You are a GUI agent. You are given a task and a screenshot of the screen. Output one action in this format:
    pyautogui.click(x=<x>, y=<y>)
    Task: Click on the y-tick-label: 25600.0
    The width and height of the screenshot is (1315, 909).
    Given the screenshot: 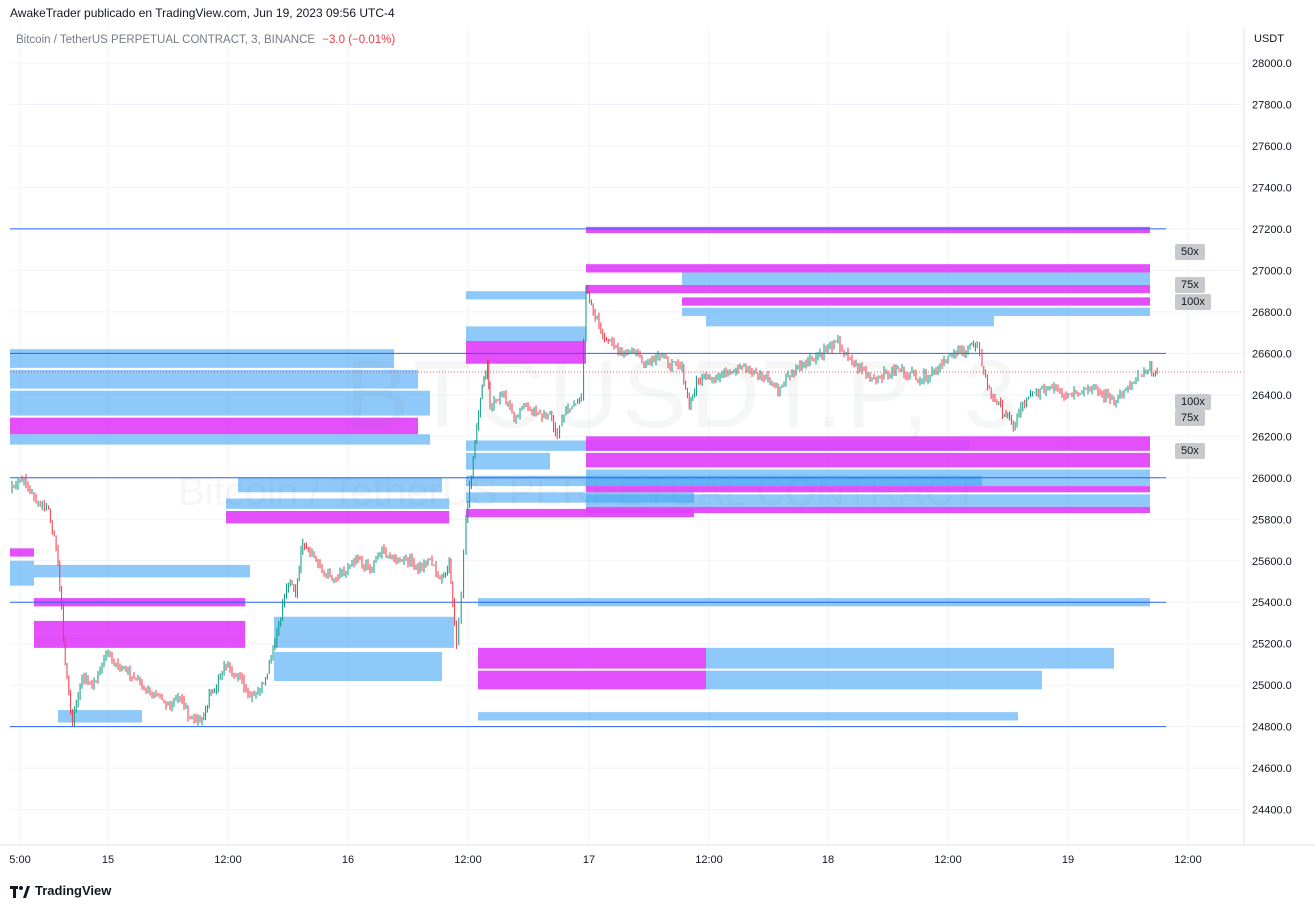 What is the action you would take?
    pyautogui.click(x=1272, y=562)
    